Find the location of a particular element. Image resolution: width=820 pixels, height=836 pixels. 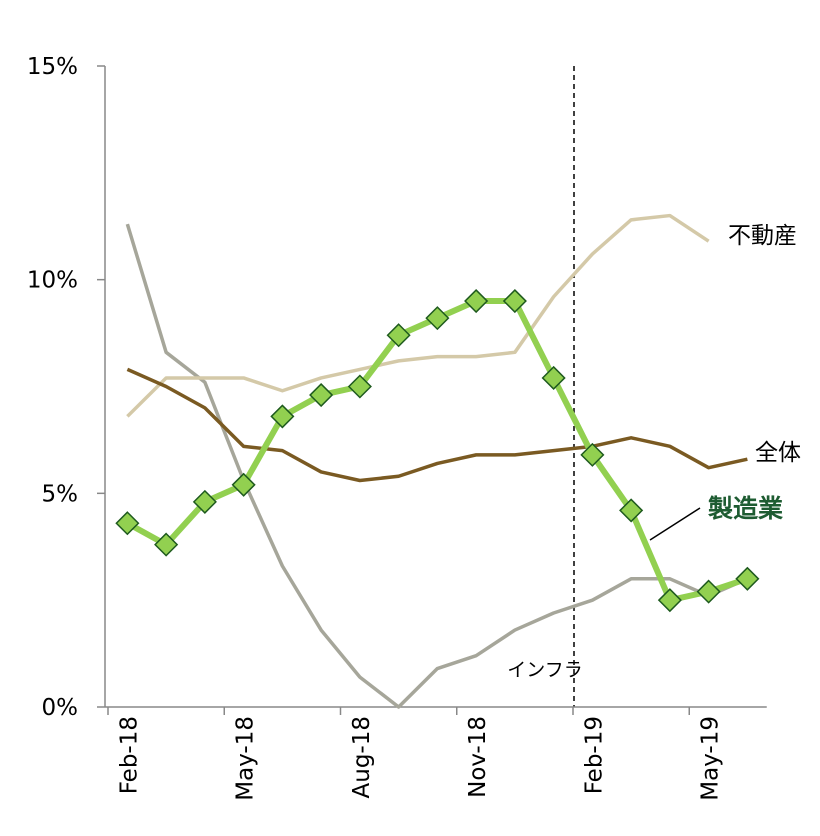

x-tick-label: Aug-18 is located at coordinates (362, 757).